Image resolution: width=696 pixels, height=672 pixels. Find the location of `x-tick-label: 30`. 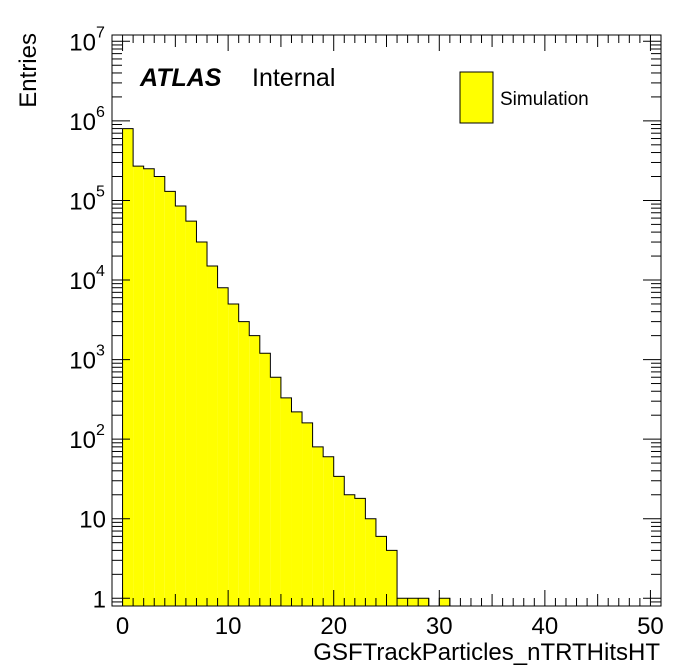

x-tick-label: 30 is located at coordinates (439, 626).